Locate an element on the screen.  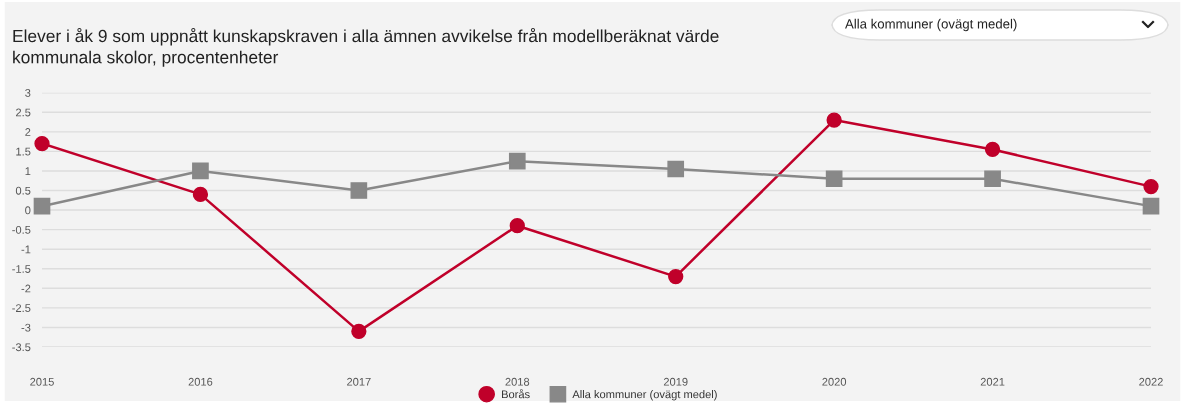
y-tick-label: -1 is located at coordinates (26, 249).